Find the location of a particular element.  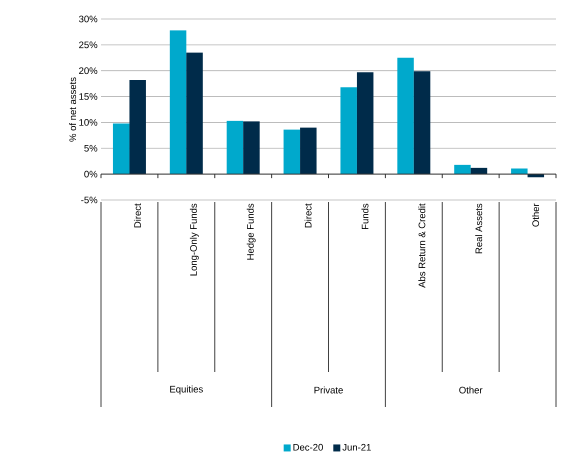

y-tick-label: 5% is located at coordinates (91, 148).